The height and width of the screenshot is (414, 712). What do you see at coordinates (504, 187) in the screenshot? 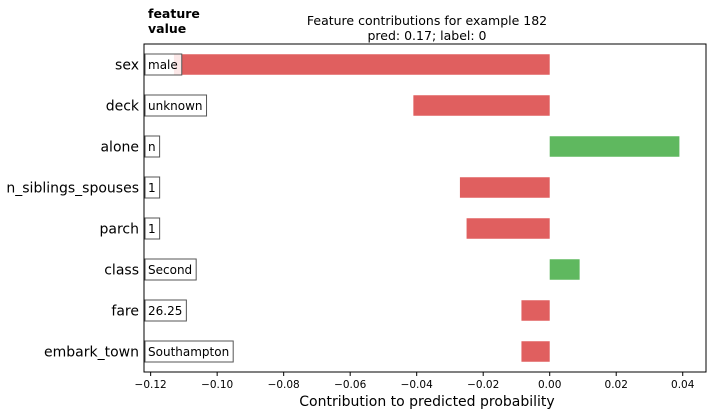
I see `bar-n_siblings_spouses` at bounding box center [504, 187].